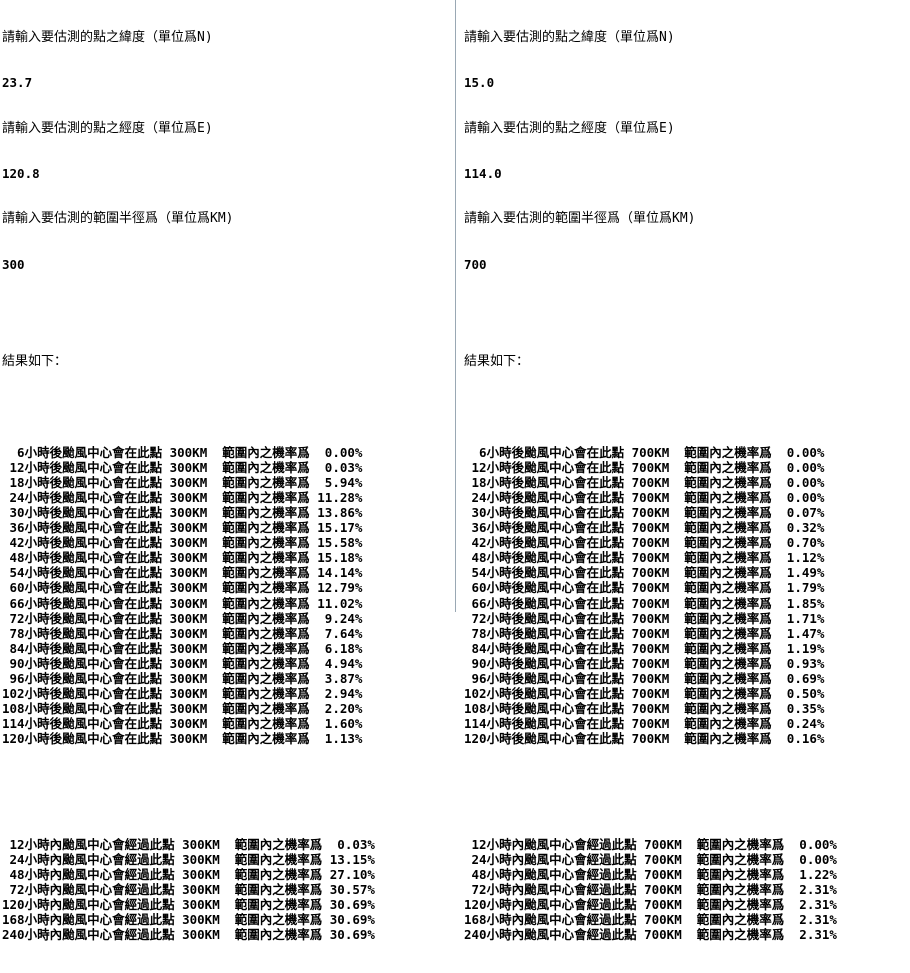 This screenshot has height=973, width=910. I want to click on probability-row-within: 12小時內颱風中心會經過此點 700KM 範圍內之機率爲 0.00%, so click(687, 844).